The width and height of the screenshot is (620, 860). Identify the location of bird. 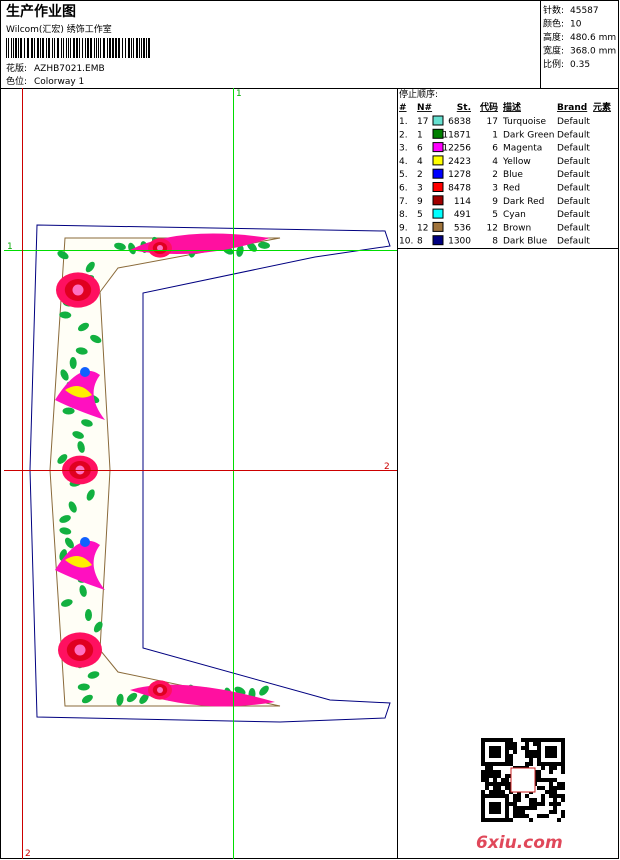
(78, 562).